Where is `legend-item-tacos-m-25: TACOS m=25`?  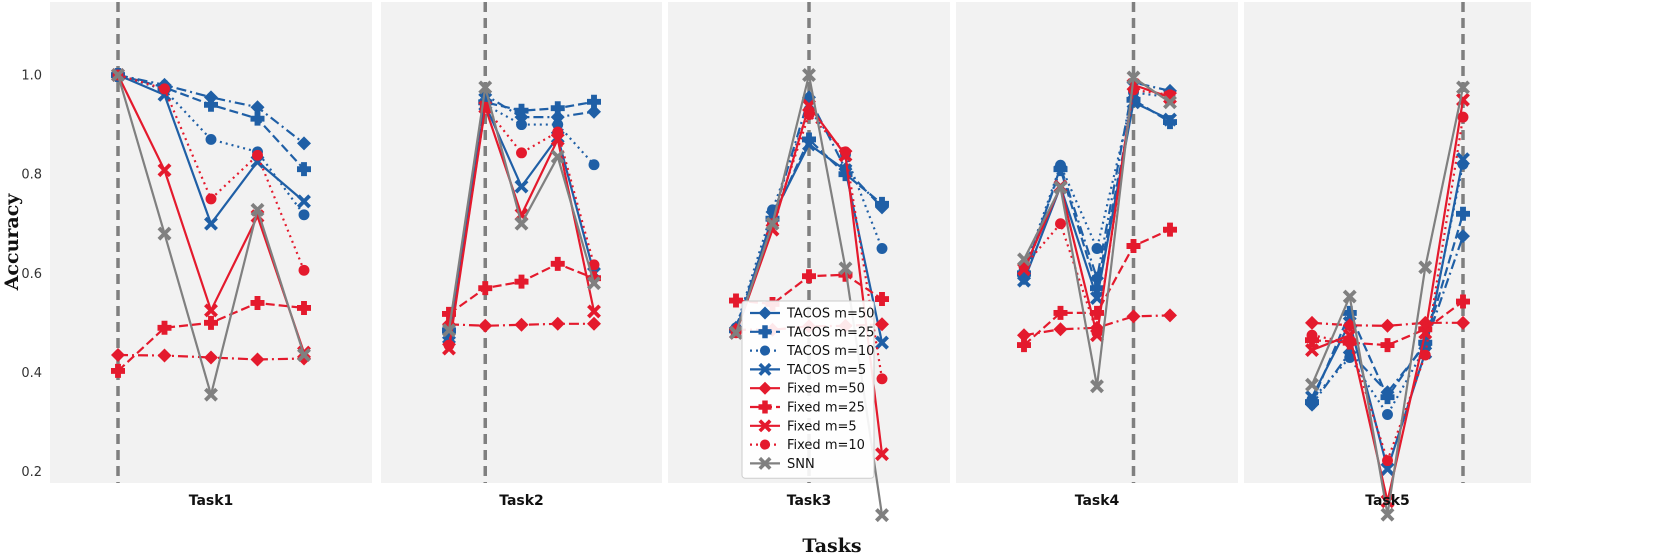
legend-item-tacos-m-25: TACOS m=25 is located at coordinates (812, 332).